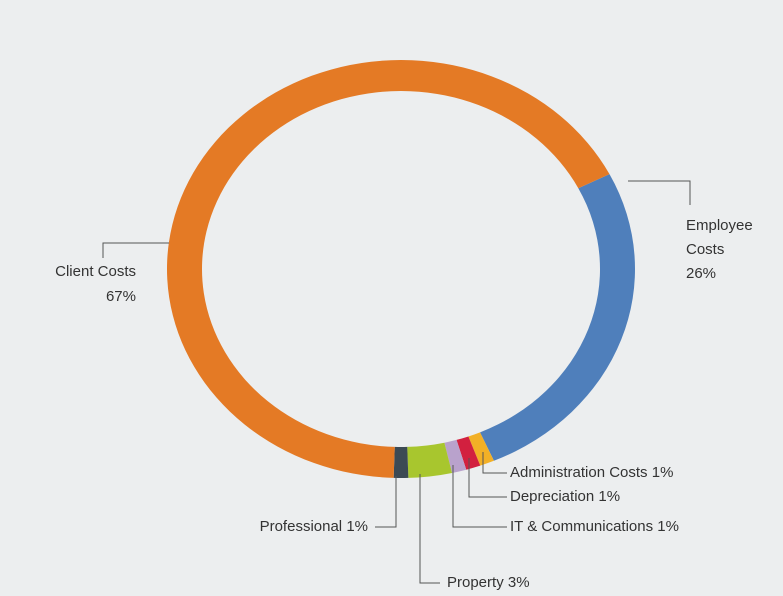 This screenshot has width=783, height=596. I want to click on category-name: Property, so click(475, 582).